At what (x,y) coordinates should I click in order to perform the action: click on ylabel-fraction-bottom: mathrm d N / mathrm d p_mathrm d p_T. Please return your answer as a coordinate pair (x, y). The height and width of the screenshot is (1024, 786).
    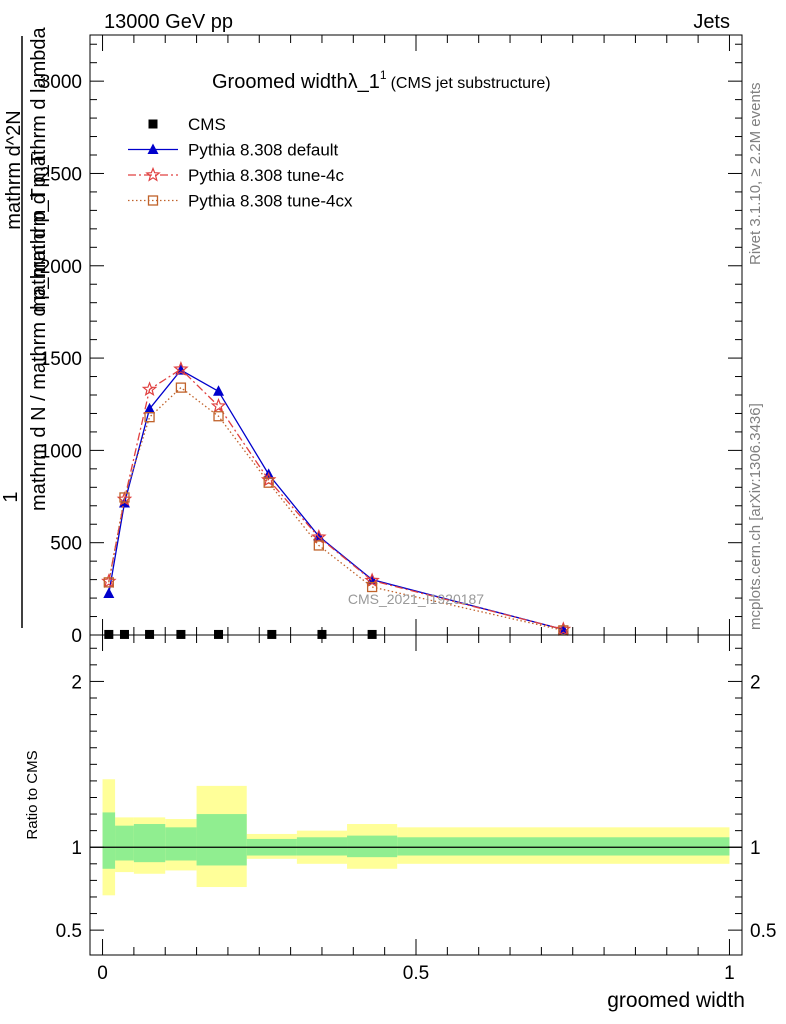
    Looking at the image, I should click on (39, 332).